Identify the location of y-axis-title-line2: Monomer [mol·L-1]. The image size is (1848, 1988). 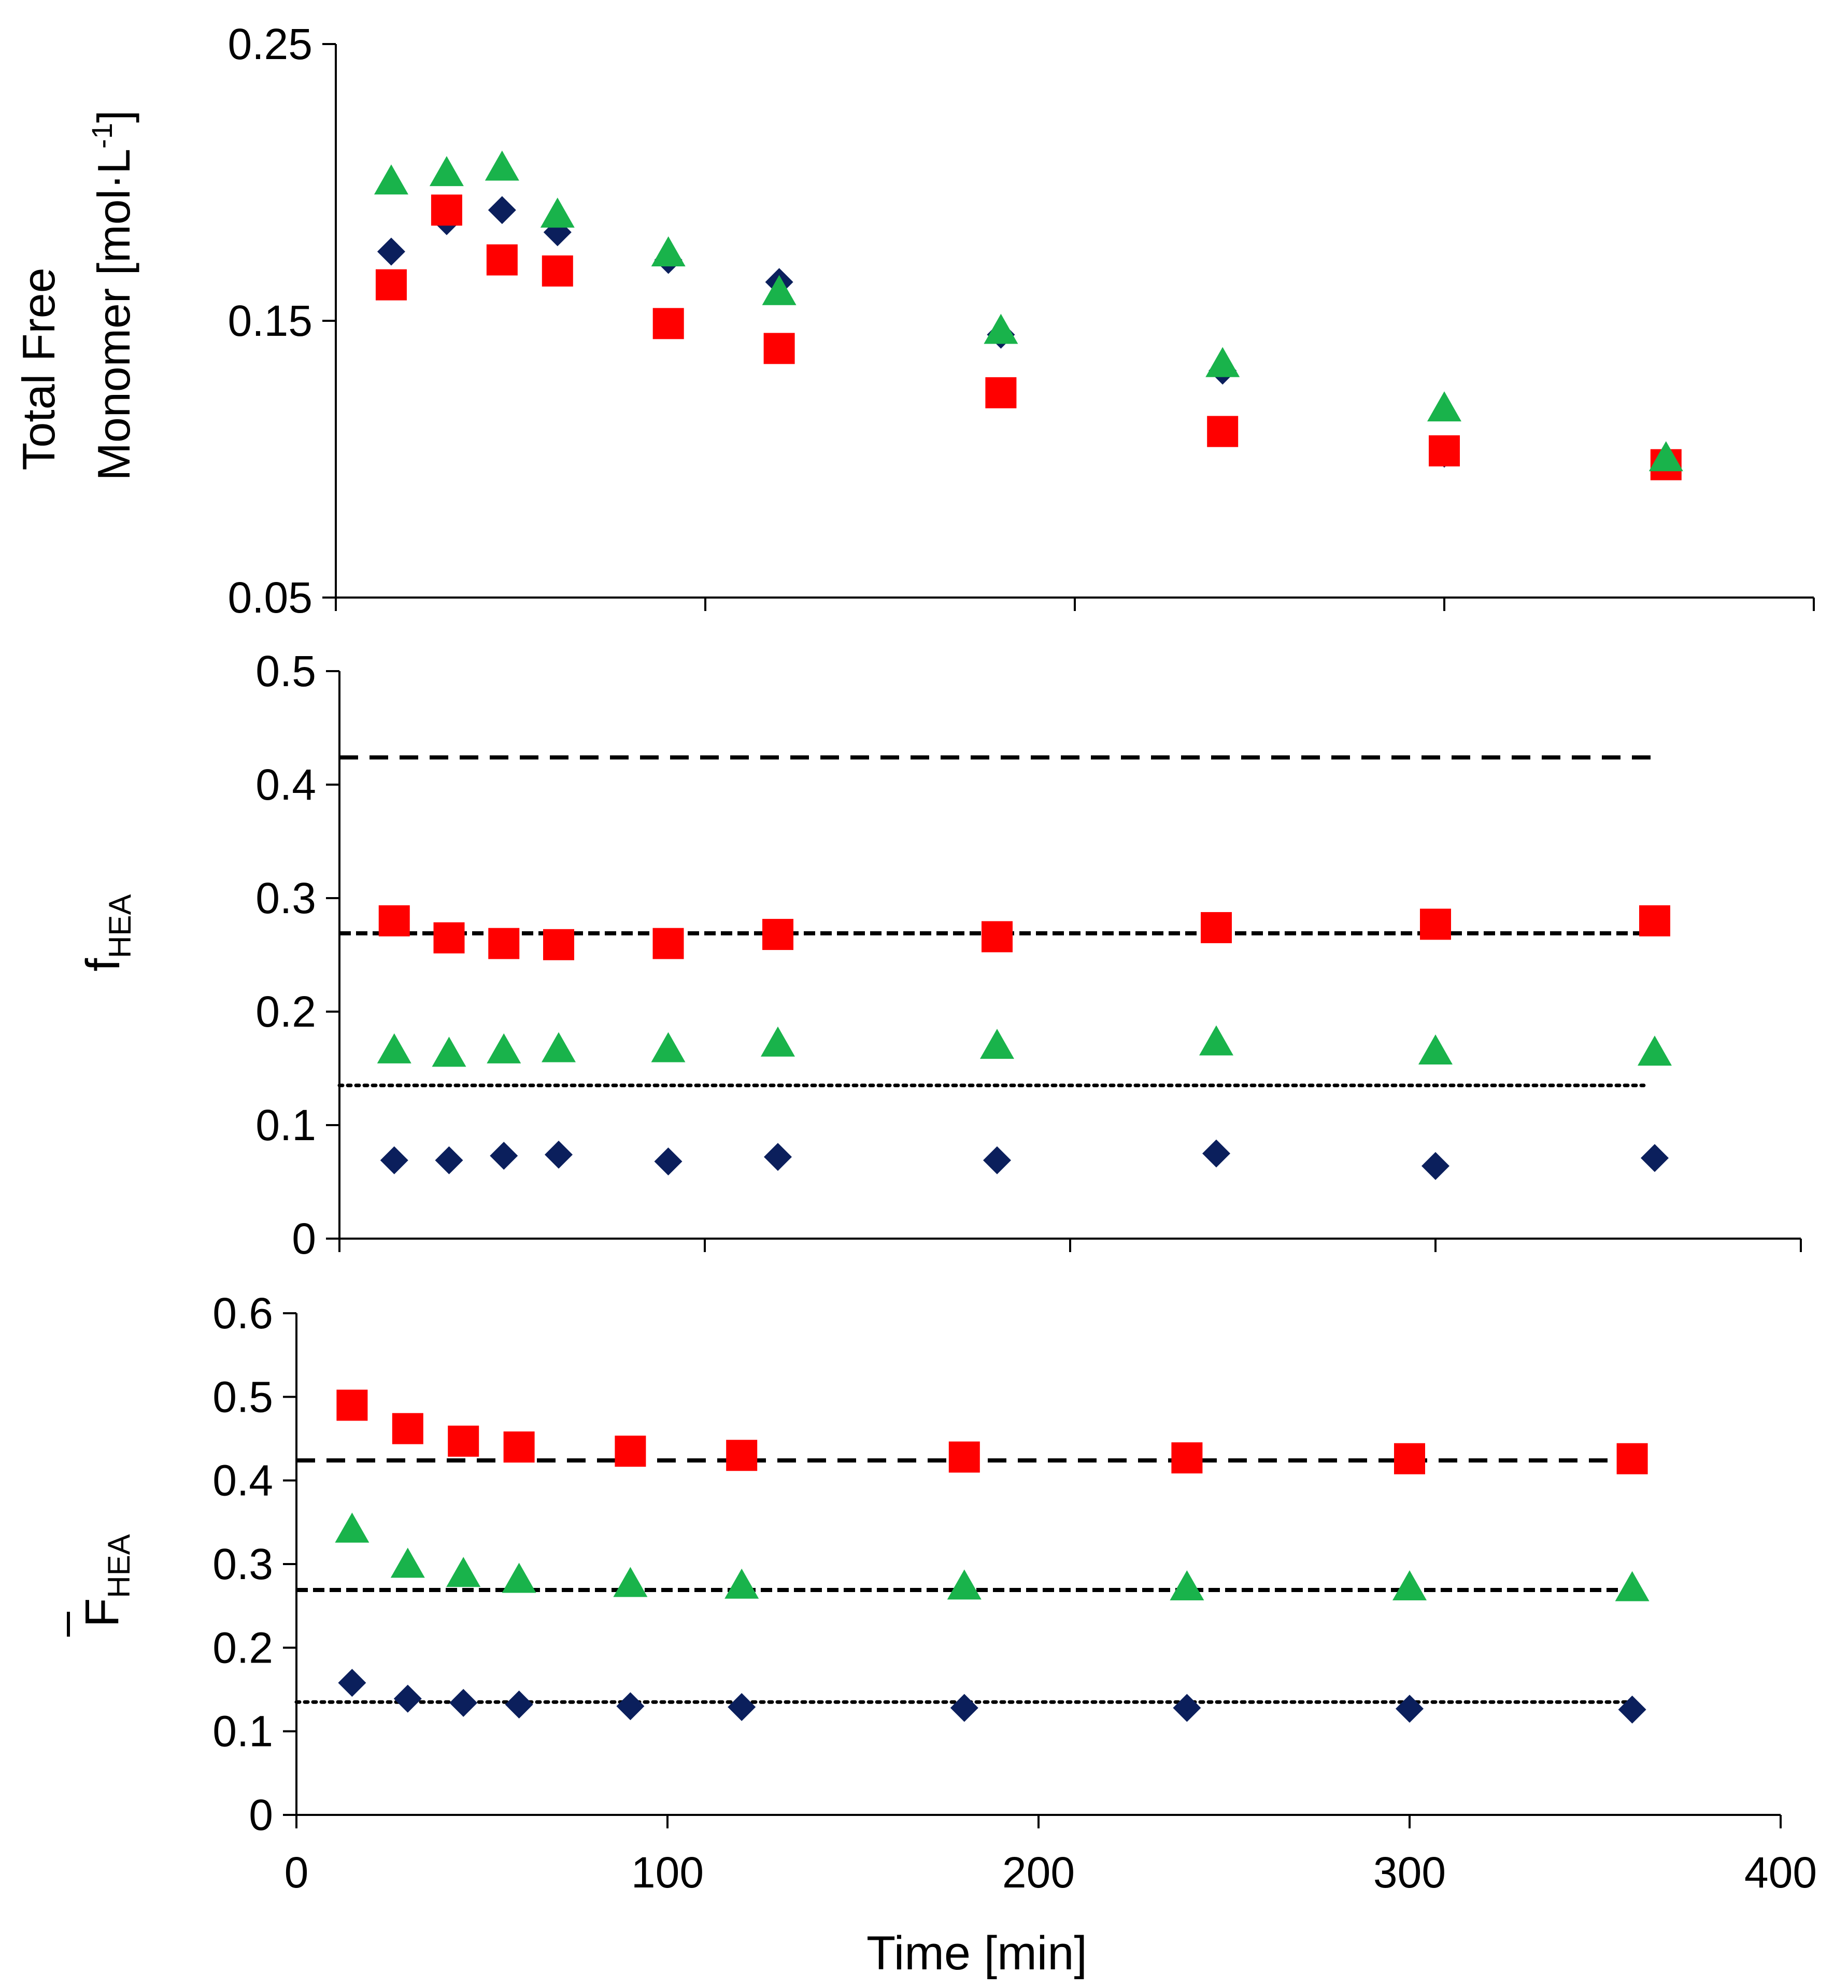
(112, 296).